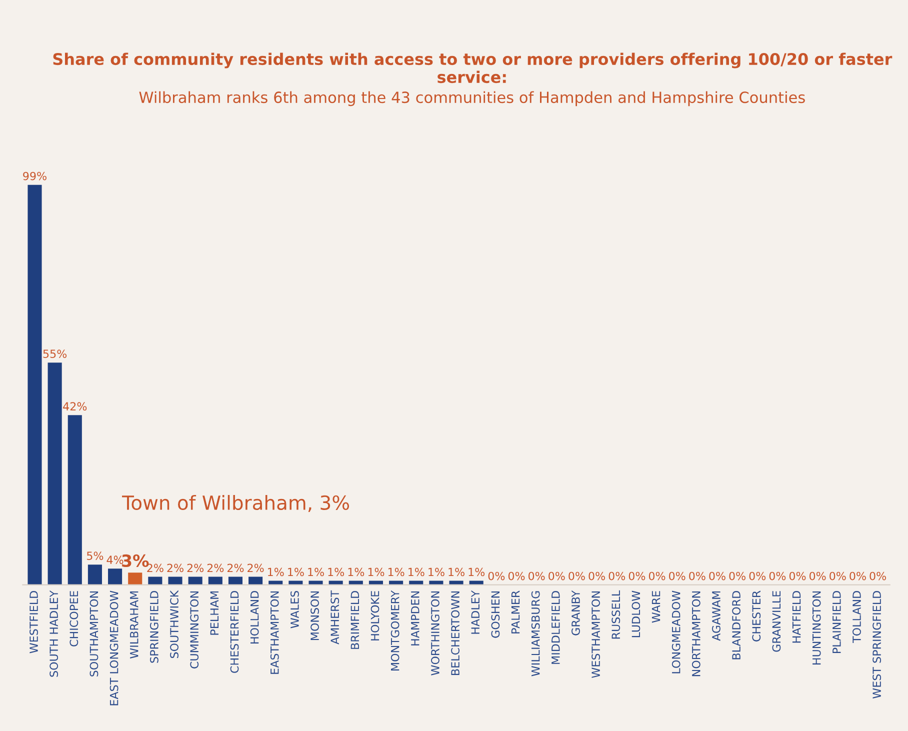 The width and height of the screenshot is (908, 731). What do you see at coordinates (135, 561) in the screenshot?
I see `data-label: 3%` at bounding box center [135, 561].